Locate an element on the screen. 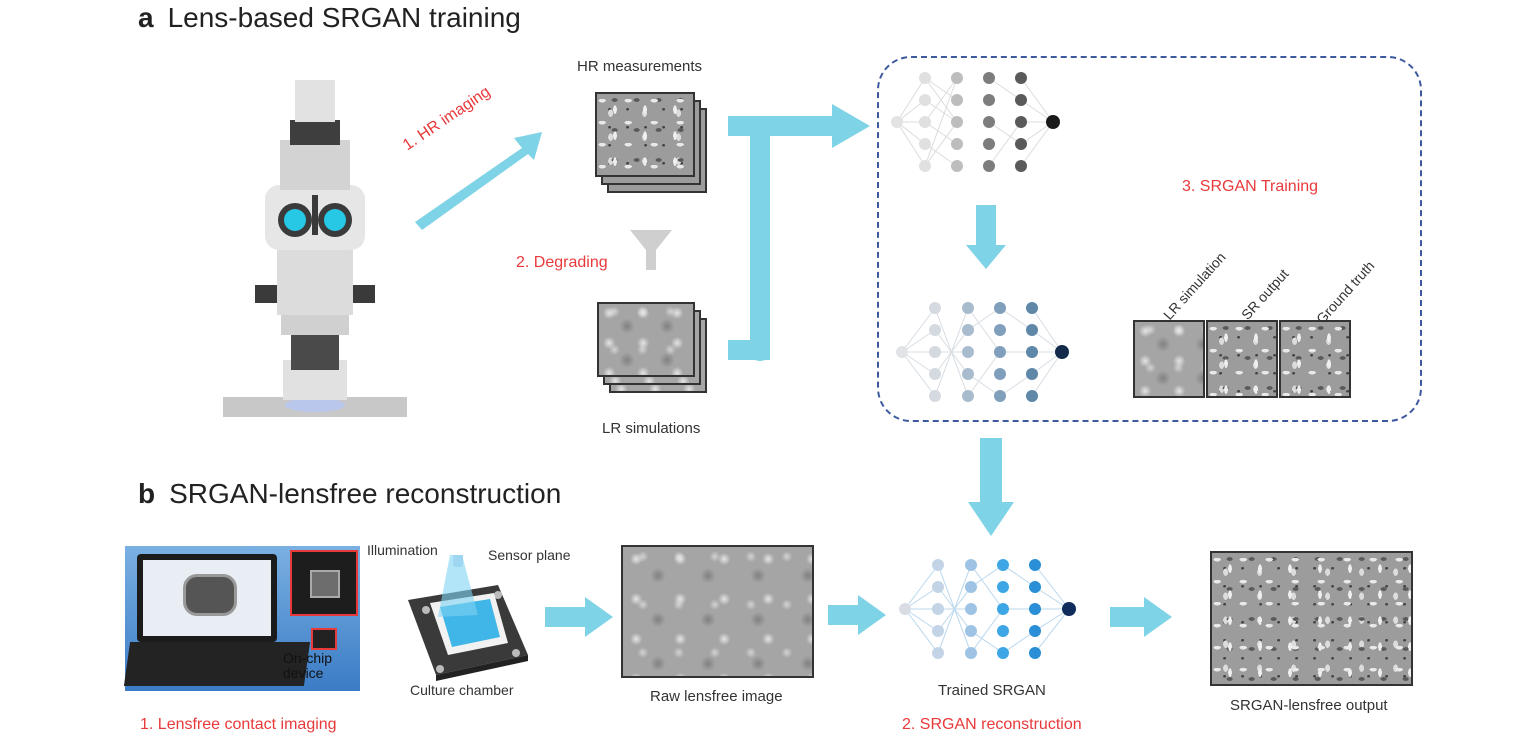  untrained-network is located at coordinates (975, 122).